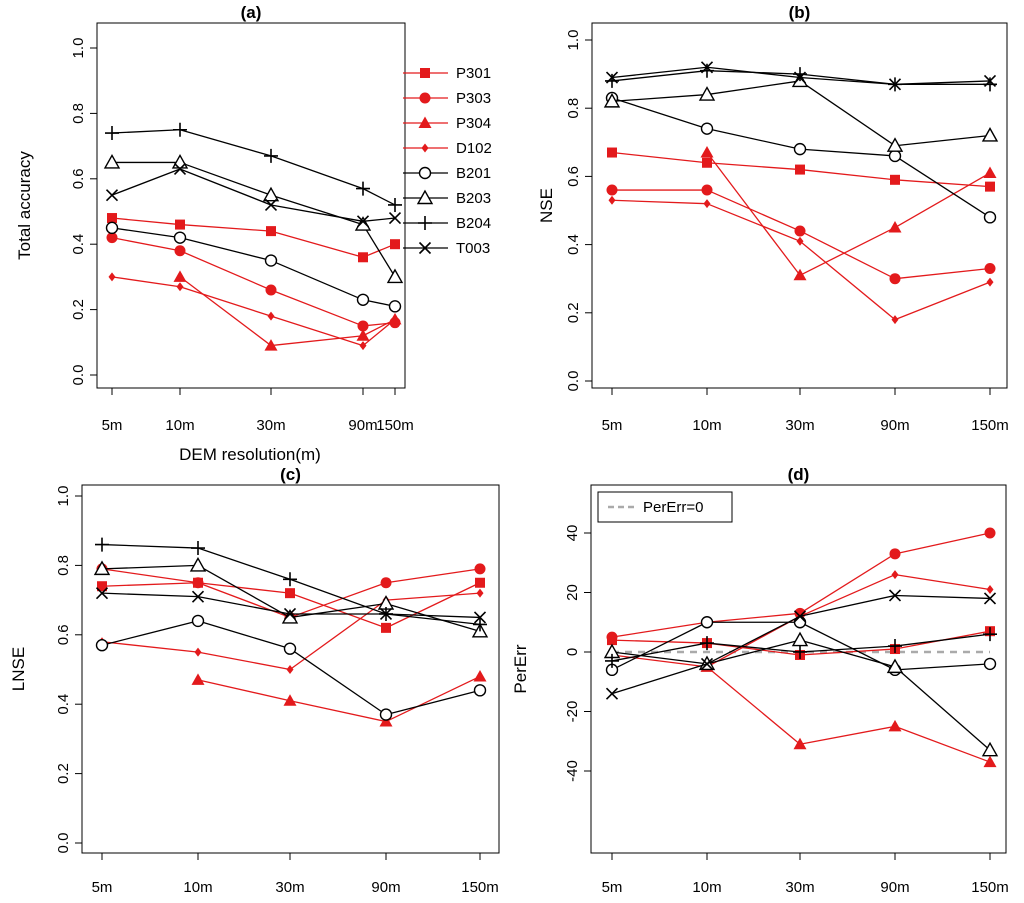  I want to click on legend-entry-b203: B203, so click(447, 198).